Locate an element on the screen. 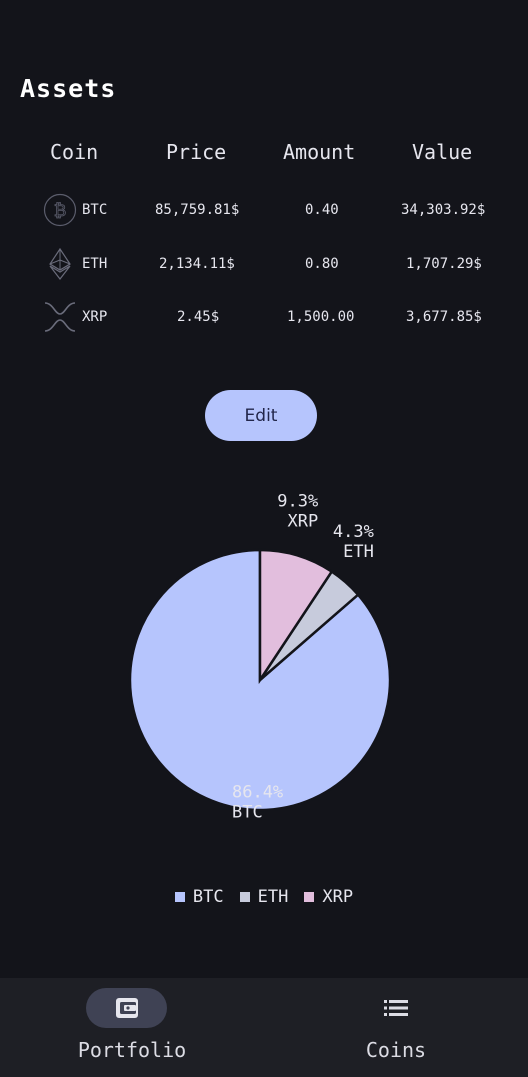 This screenshot has height=1077, width=528. pie-pct-label-btc: 86.4% is located at coordinates (257, 792).